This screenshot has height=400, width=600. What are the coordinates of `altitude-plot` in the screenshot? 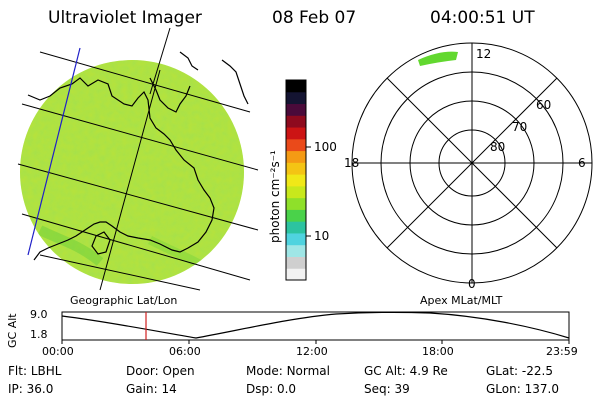 It's located at (315, 327).